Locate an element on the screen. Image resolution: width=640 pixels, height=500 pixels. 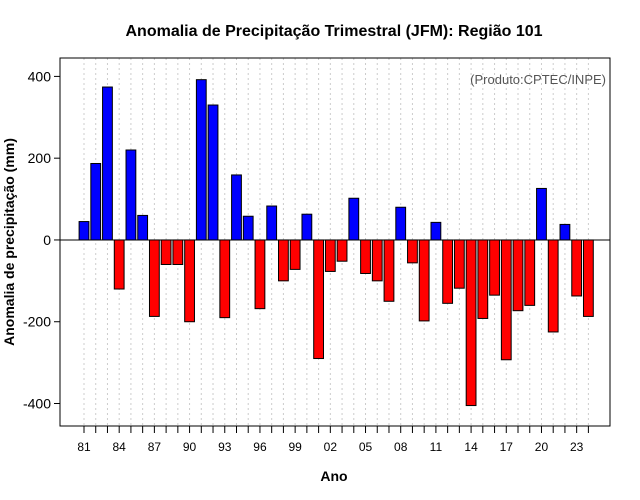
bar-1985 is located at coordinates (131, 195).